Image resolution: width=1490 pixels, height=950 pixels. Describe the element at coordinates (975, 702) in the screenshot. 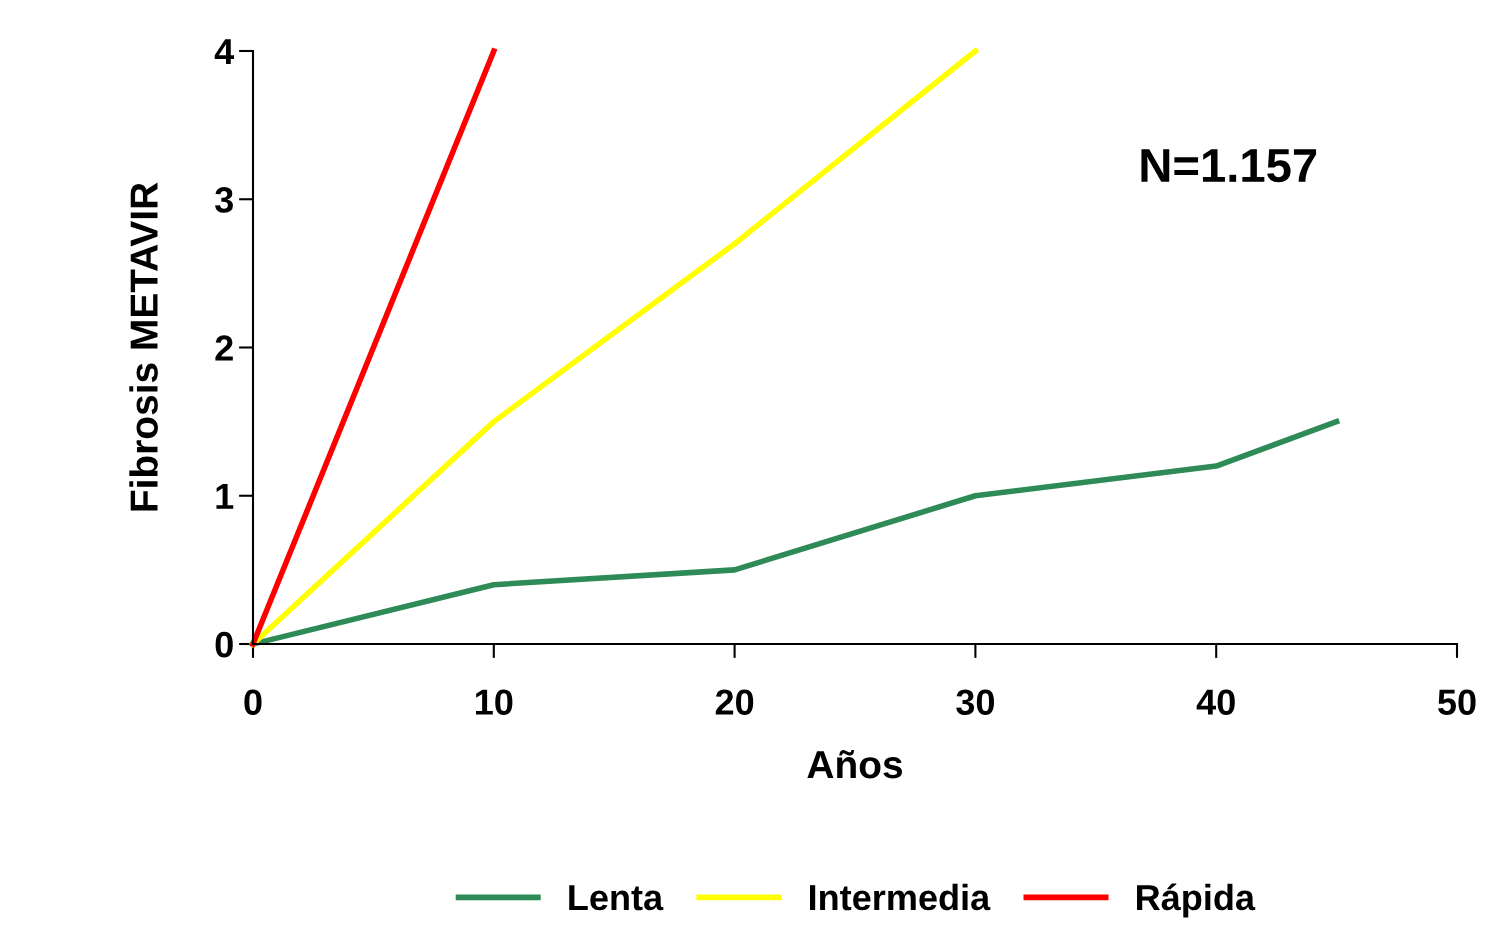

I see `x-tick-label: 30` at that location.